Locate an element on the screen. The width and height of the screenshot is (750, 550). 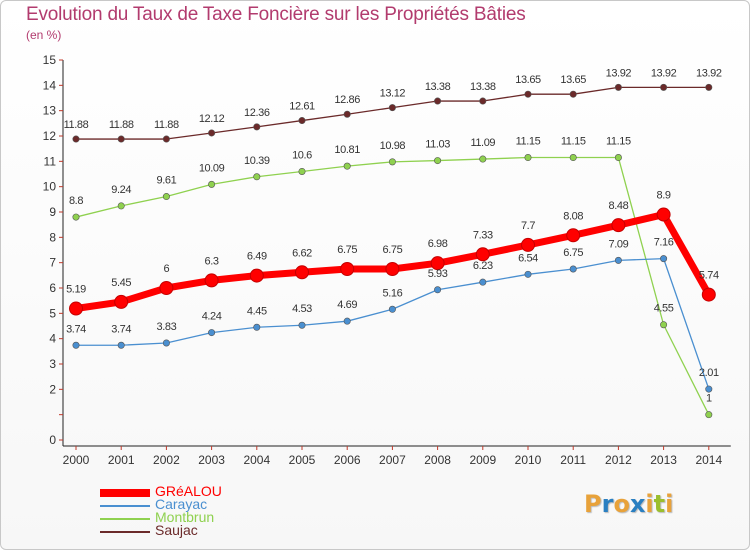
data-label-montbrun: 10.98 is located at coordinates (393, 146).